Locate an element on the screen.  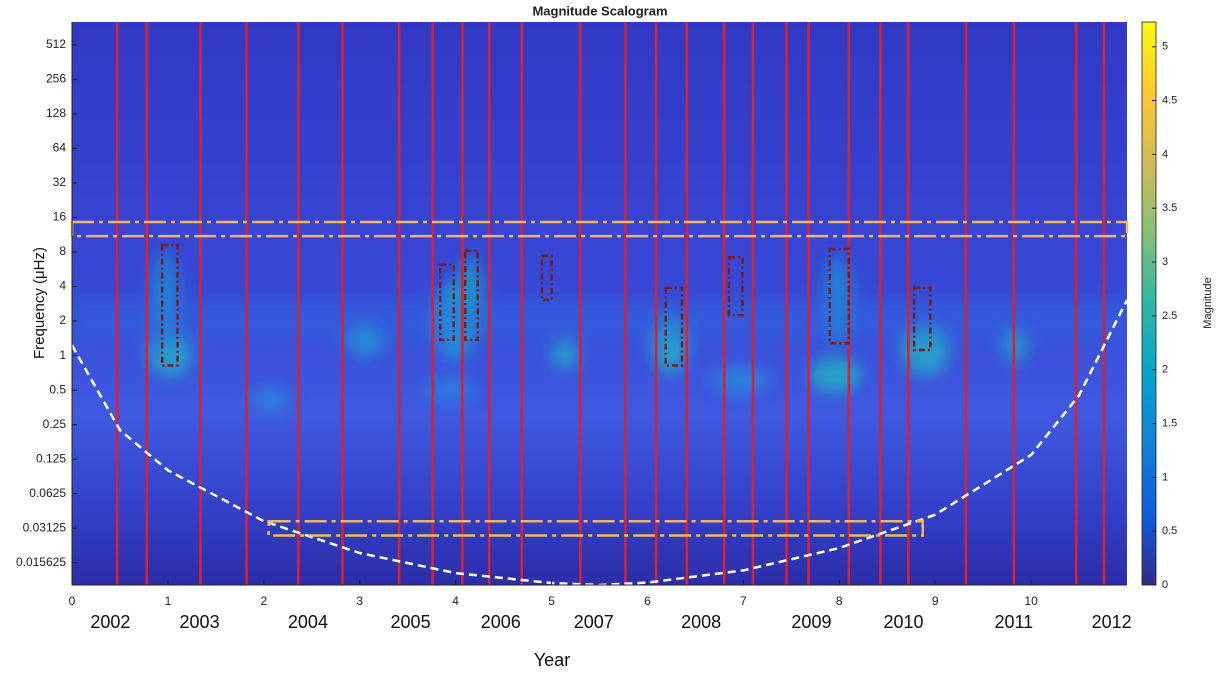
x-tick-label: 5 is located at coordinates (551, 601).